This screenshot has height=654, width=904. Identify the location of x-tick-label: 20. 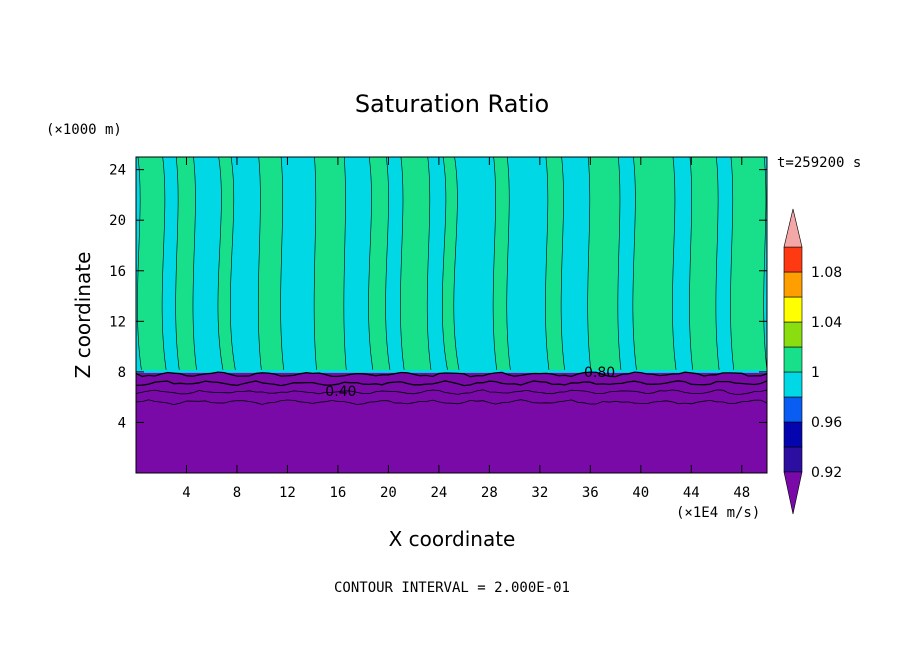
(388, 493).